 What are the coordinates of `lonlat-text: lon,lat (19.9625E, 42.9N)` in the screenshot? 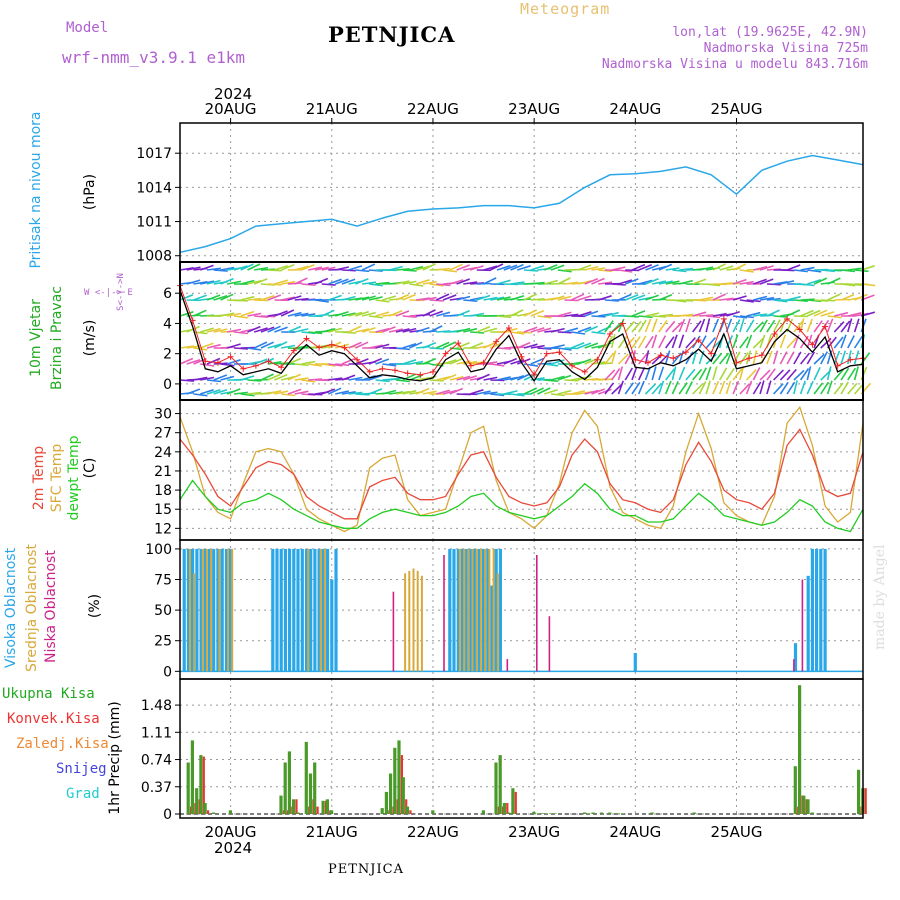 It's located at (770, 32).